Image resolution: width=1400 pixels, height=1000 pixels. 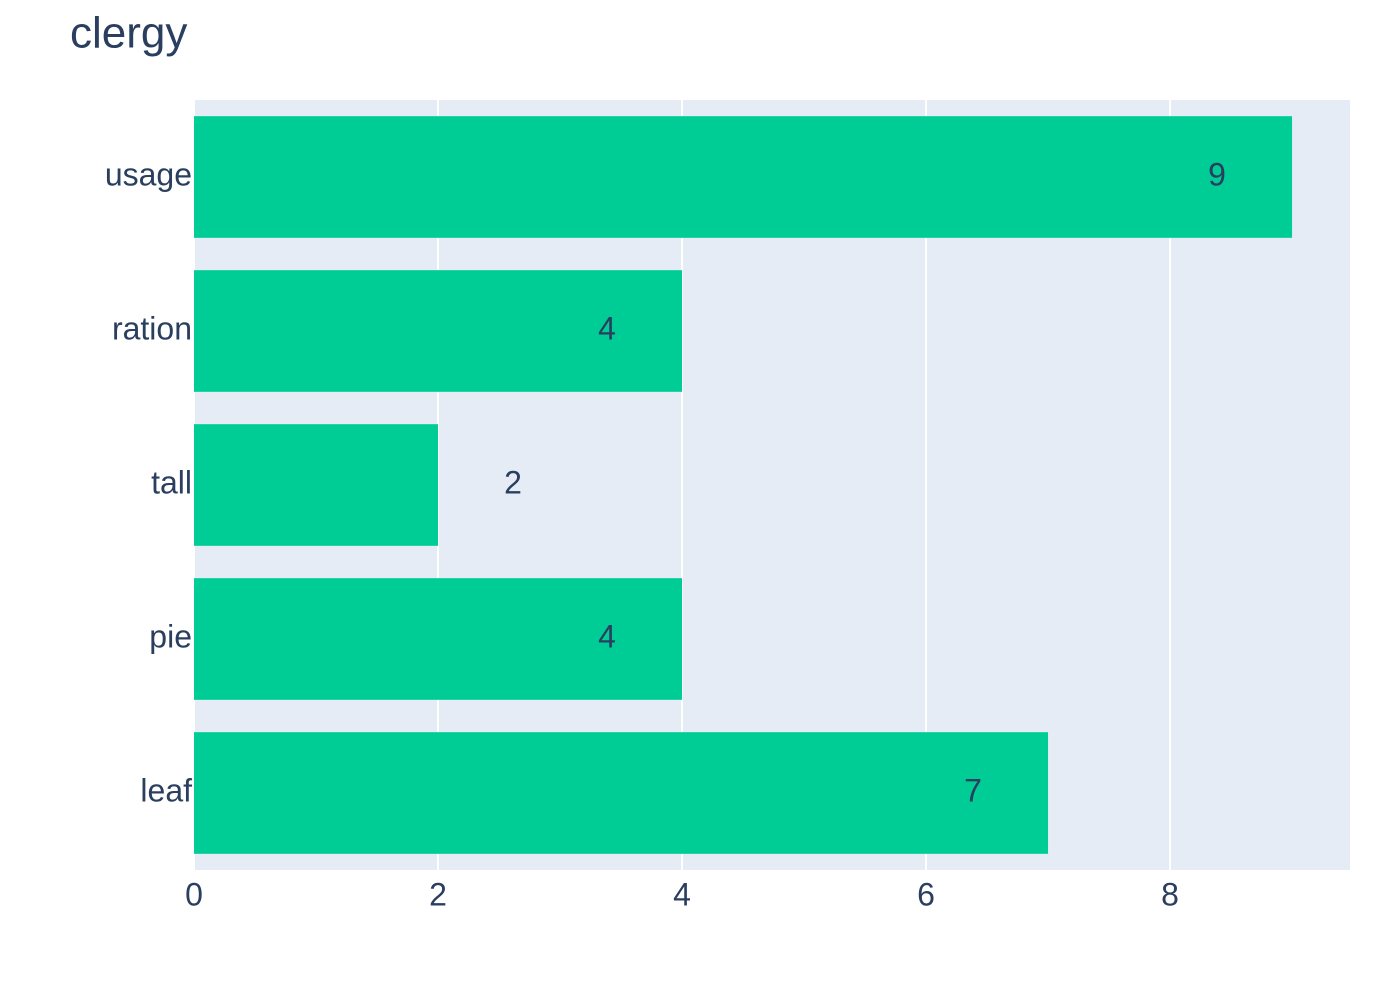 I want to click on value-label: 2, so click(x=513, y=482).